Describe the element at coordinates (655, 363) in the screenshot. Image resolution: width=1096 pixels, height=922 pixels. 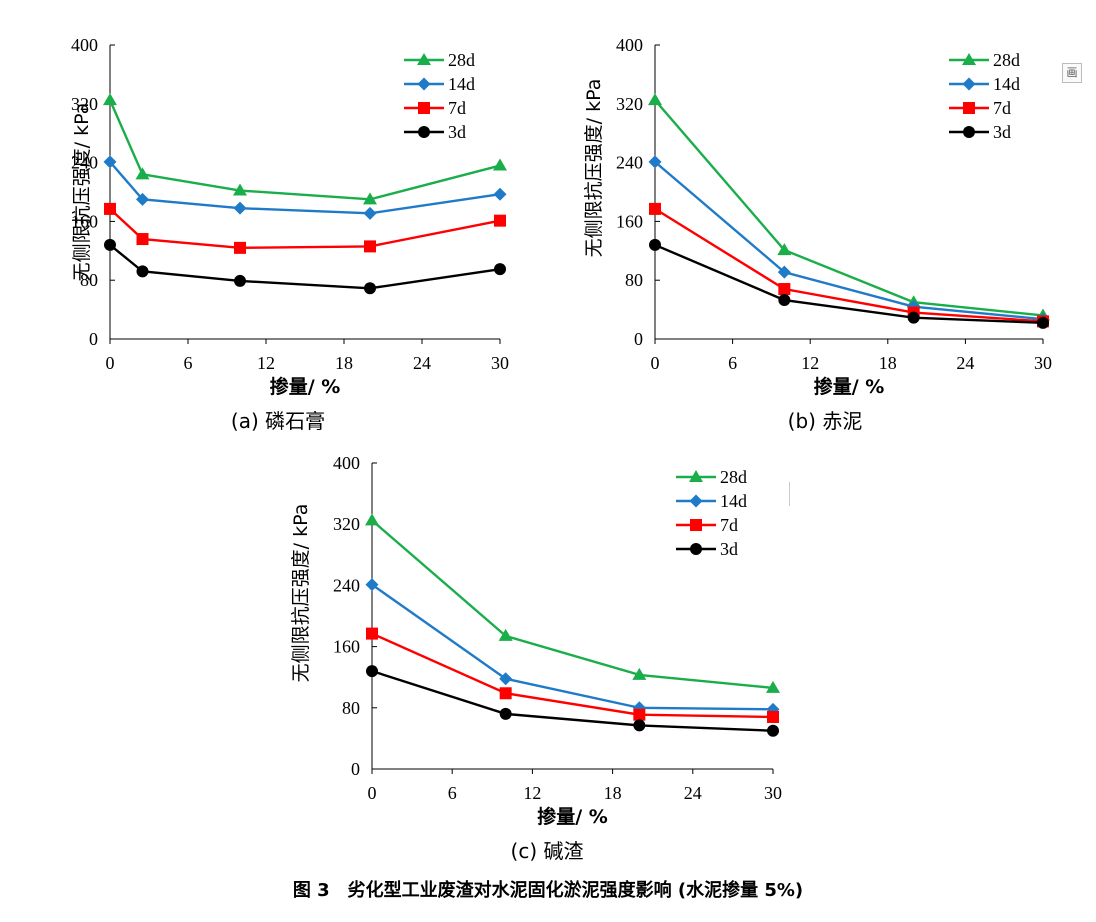
I see `x-tick-label: 0` at that location.